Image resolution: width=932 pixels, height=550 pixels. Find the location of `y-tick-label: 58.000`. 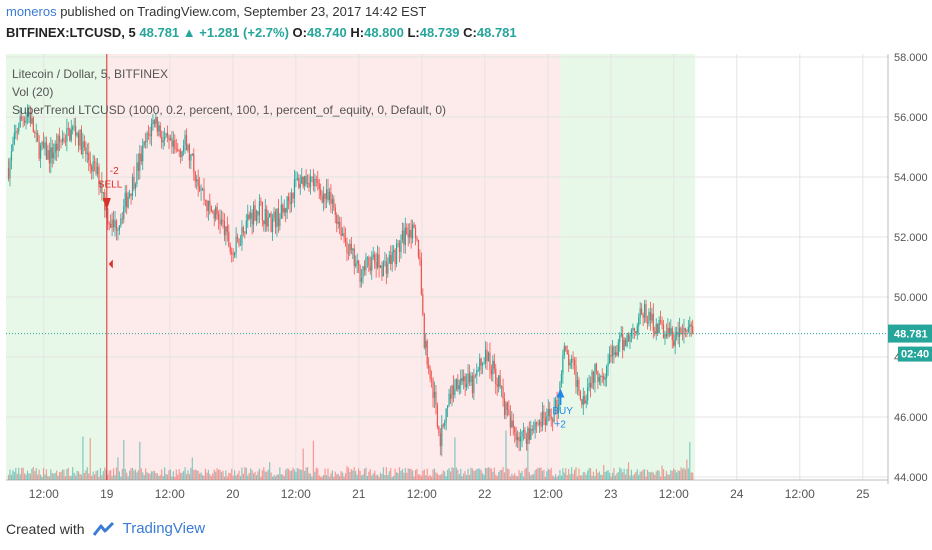

y-tick-label: 58.000 is located at coordinates (911, 58).